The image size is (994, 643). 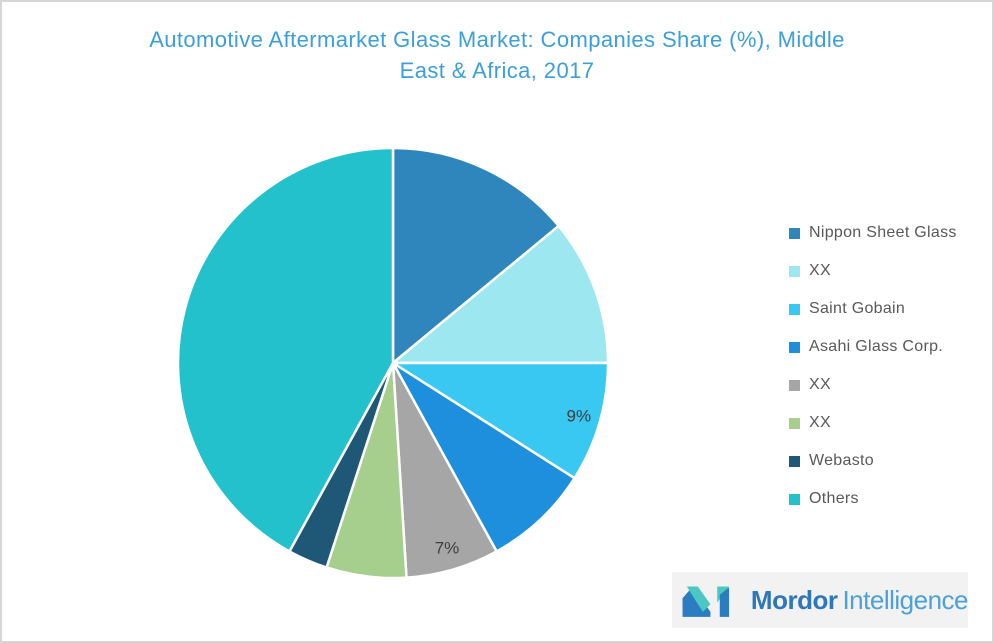 I want to click on legend-label: Asahi Glass Corp., so click(x=876, y=346).